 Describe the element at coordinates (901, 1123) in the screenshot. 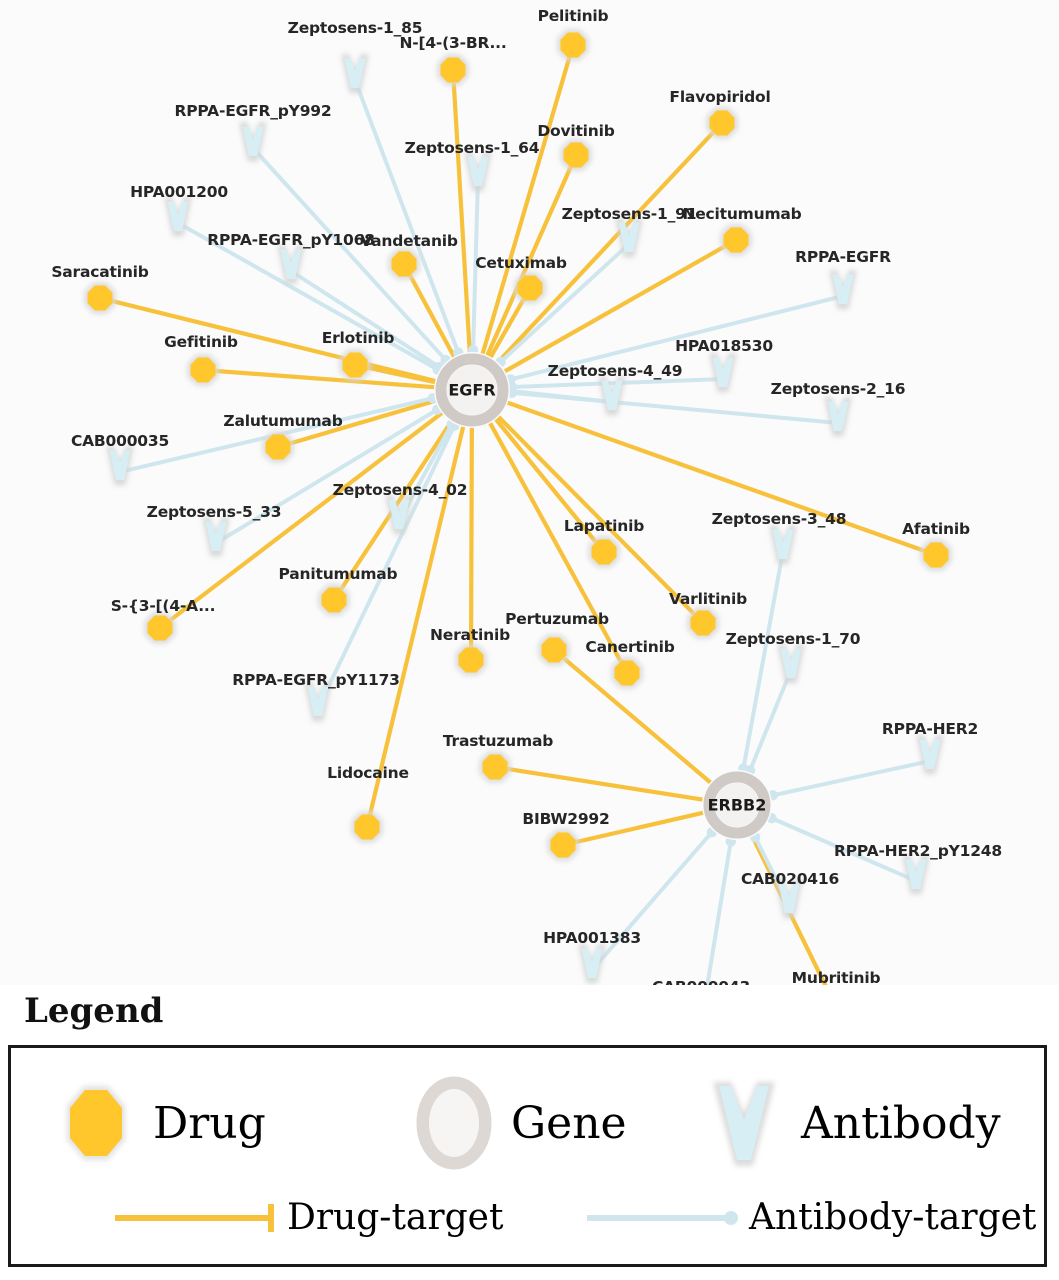

I see `legend-label-antibody: Antibody` at that location.